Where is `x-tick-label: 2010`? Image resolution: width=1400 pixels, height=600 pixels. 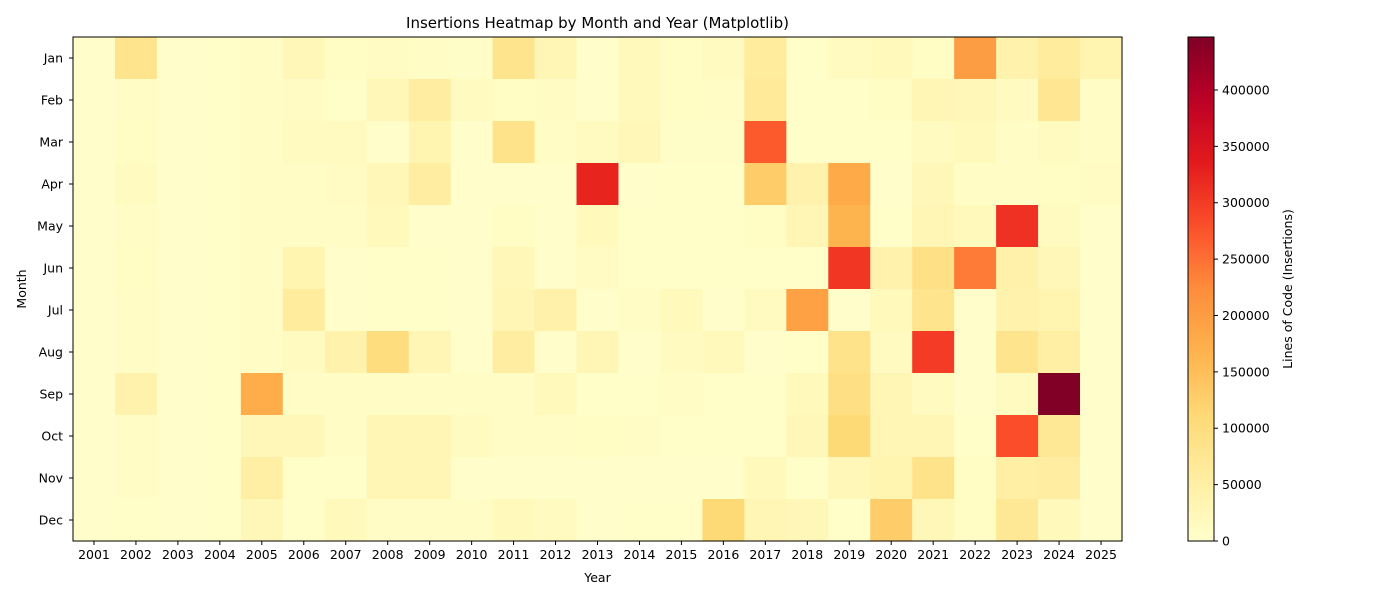 x-tick-label: 2010 is located at coordinates (472, 554).